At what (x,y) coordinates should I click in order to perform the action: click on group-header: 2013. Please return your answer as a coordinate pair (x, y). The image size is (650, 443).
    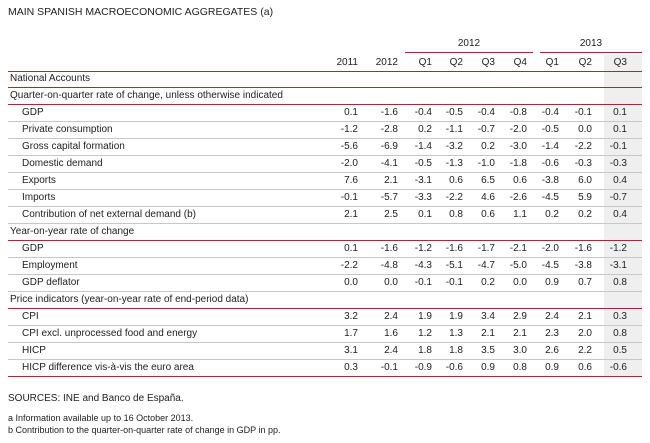
    Looking at the image, I should click on (591, 43).